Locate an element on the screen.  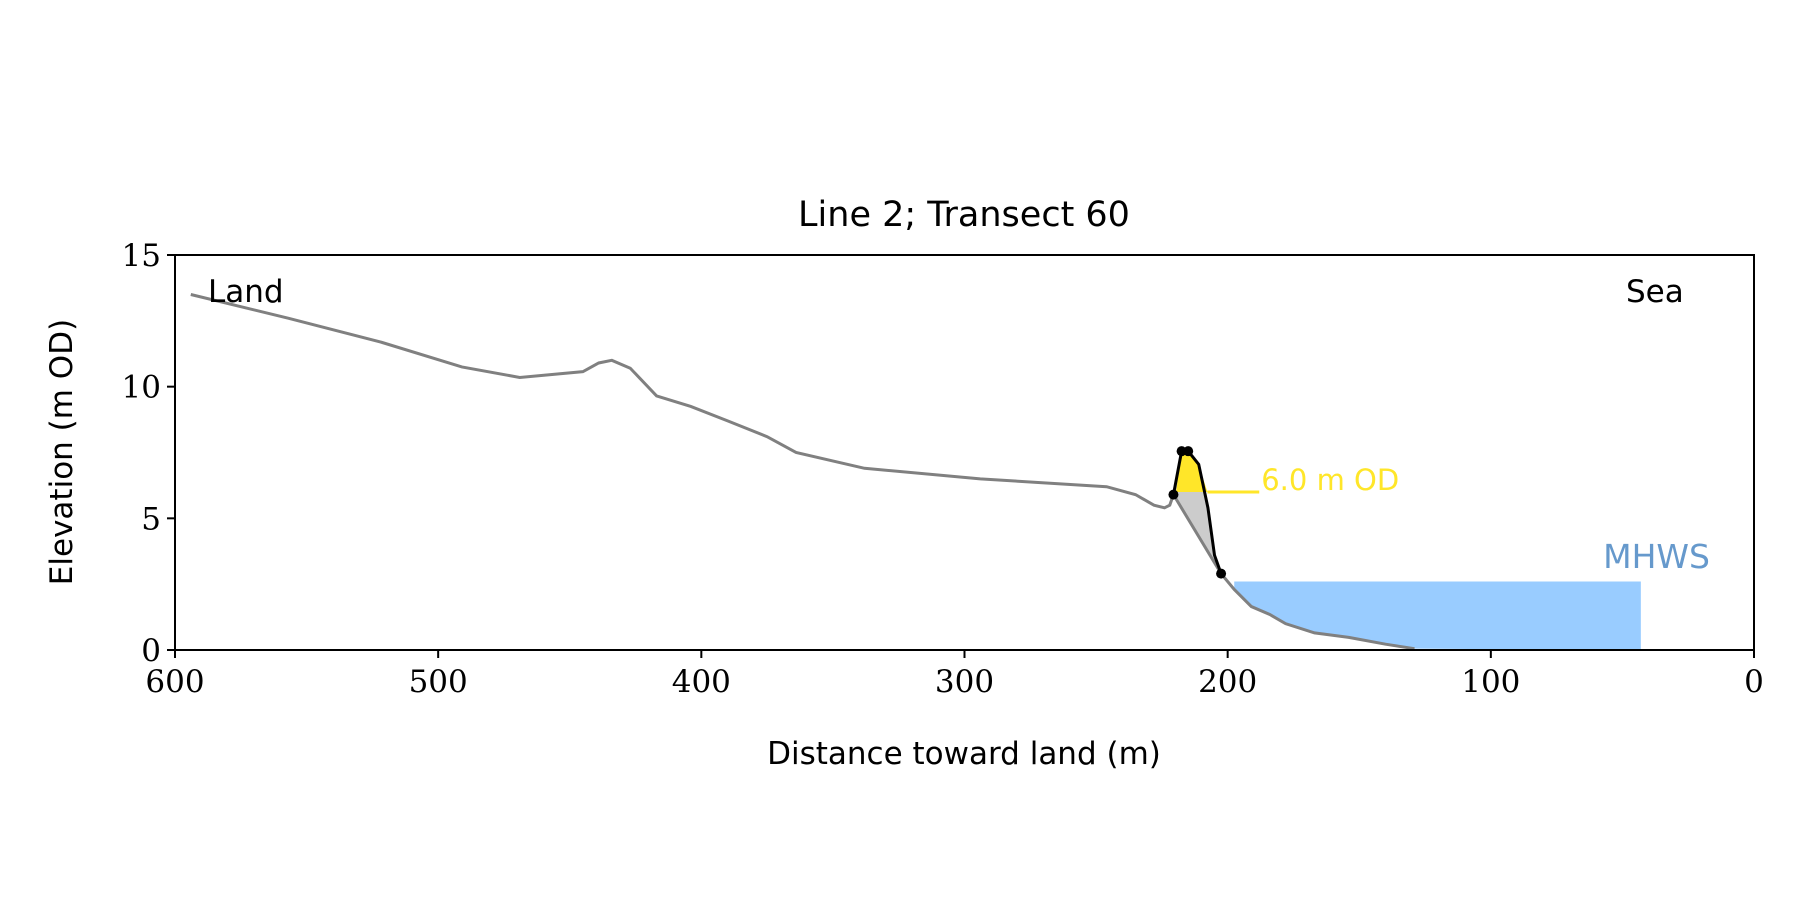
y-tick-label: 0 is located at coordinates (151, 651).